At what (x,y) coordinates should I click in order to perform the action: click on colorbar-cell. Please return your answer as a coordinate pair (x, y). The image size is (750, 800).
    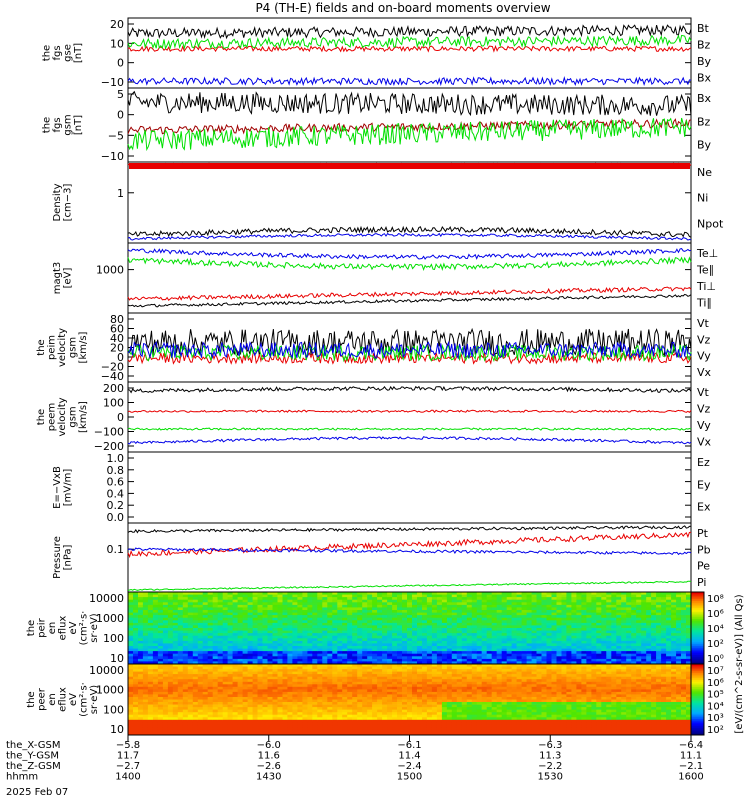
    Looking at the image, I should click on (697, 631).